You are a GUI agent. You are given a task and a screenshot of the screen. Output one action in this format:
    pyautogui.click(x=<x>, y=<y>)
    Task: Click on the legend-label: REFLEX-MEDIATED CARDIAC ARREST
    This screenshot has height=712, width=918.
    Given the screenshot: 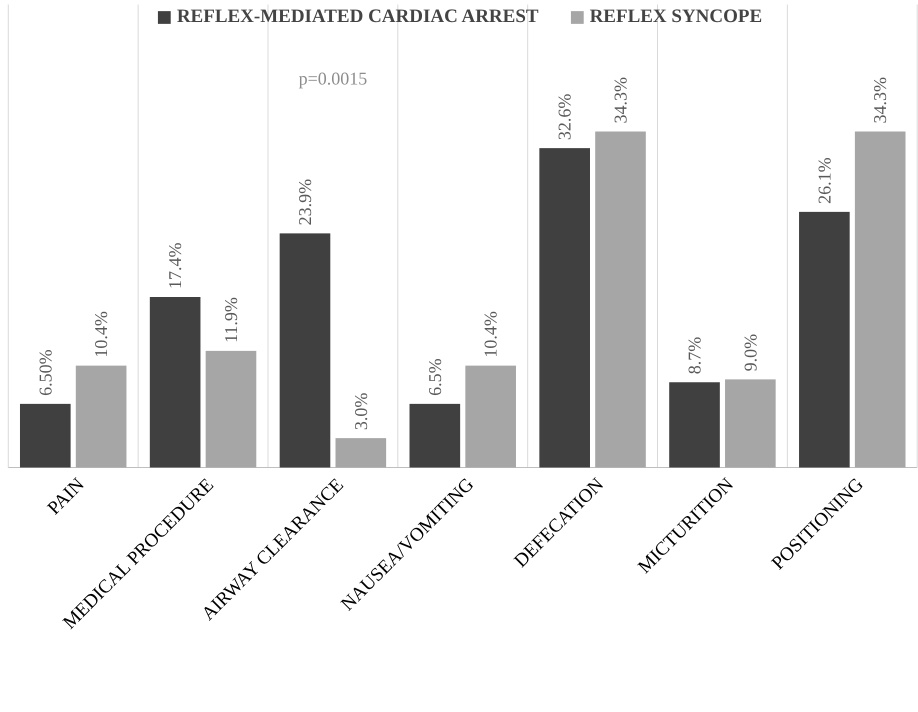 What is the action you would take?
    pyautogui.click(x=357, y=17)
    